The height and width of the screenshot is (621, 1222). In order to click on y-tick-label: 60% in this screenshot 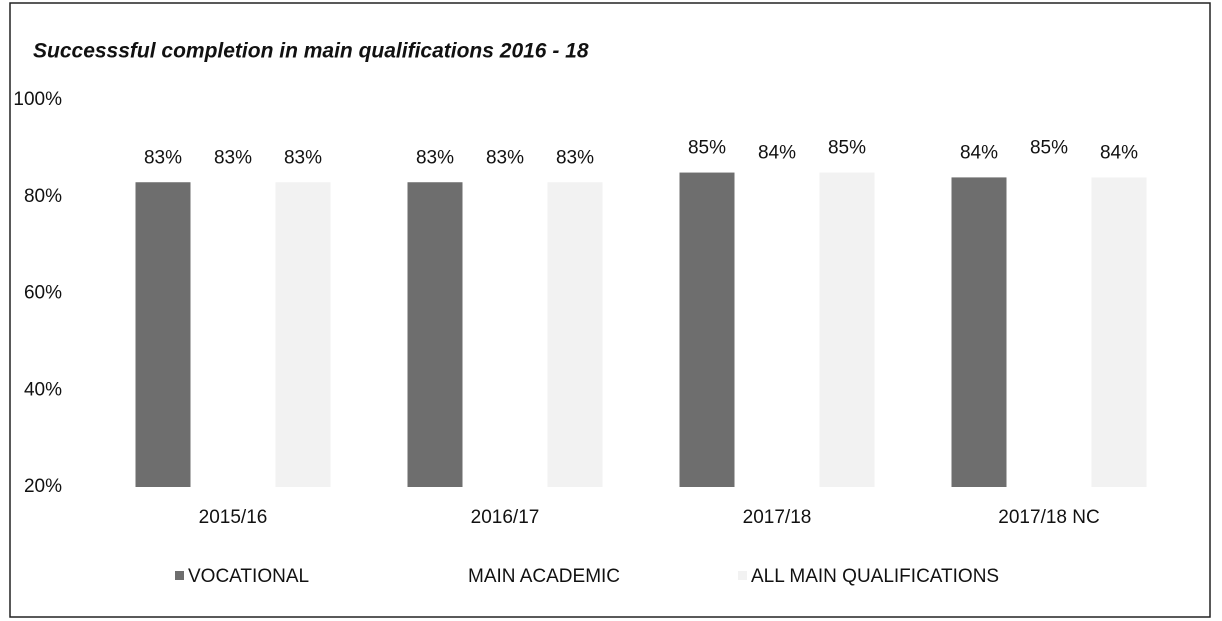, I will do `click(43, 293)`.